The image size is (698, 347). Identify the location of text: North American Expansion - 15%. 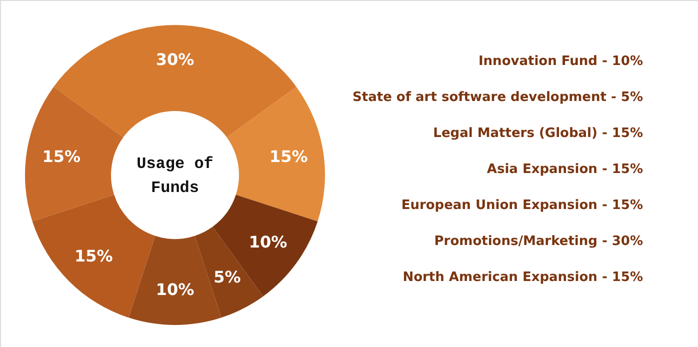
(522, 277).